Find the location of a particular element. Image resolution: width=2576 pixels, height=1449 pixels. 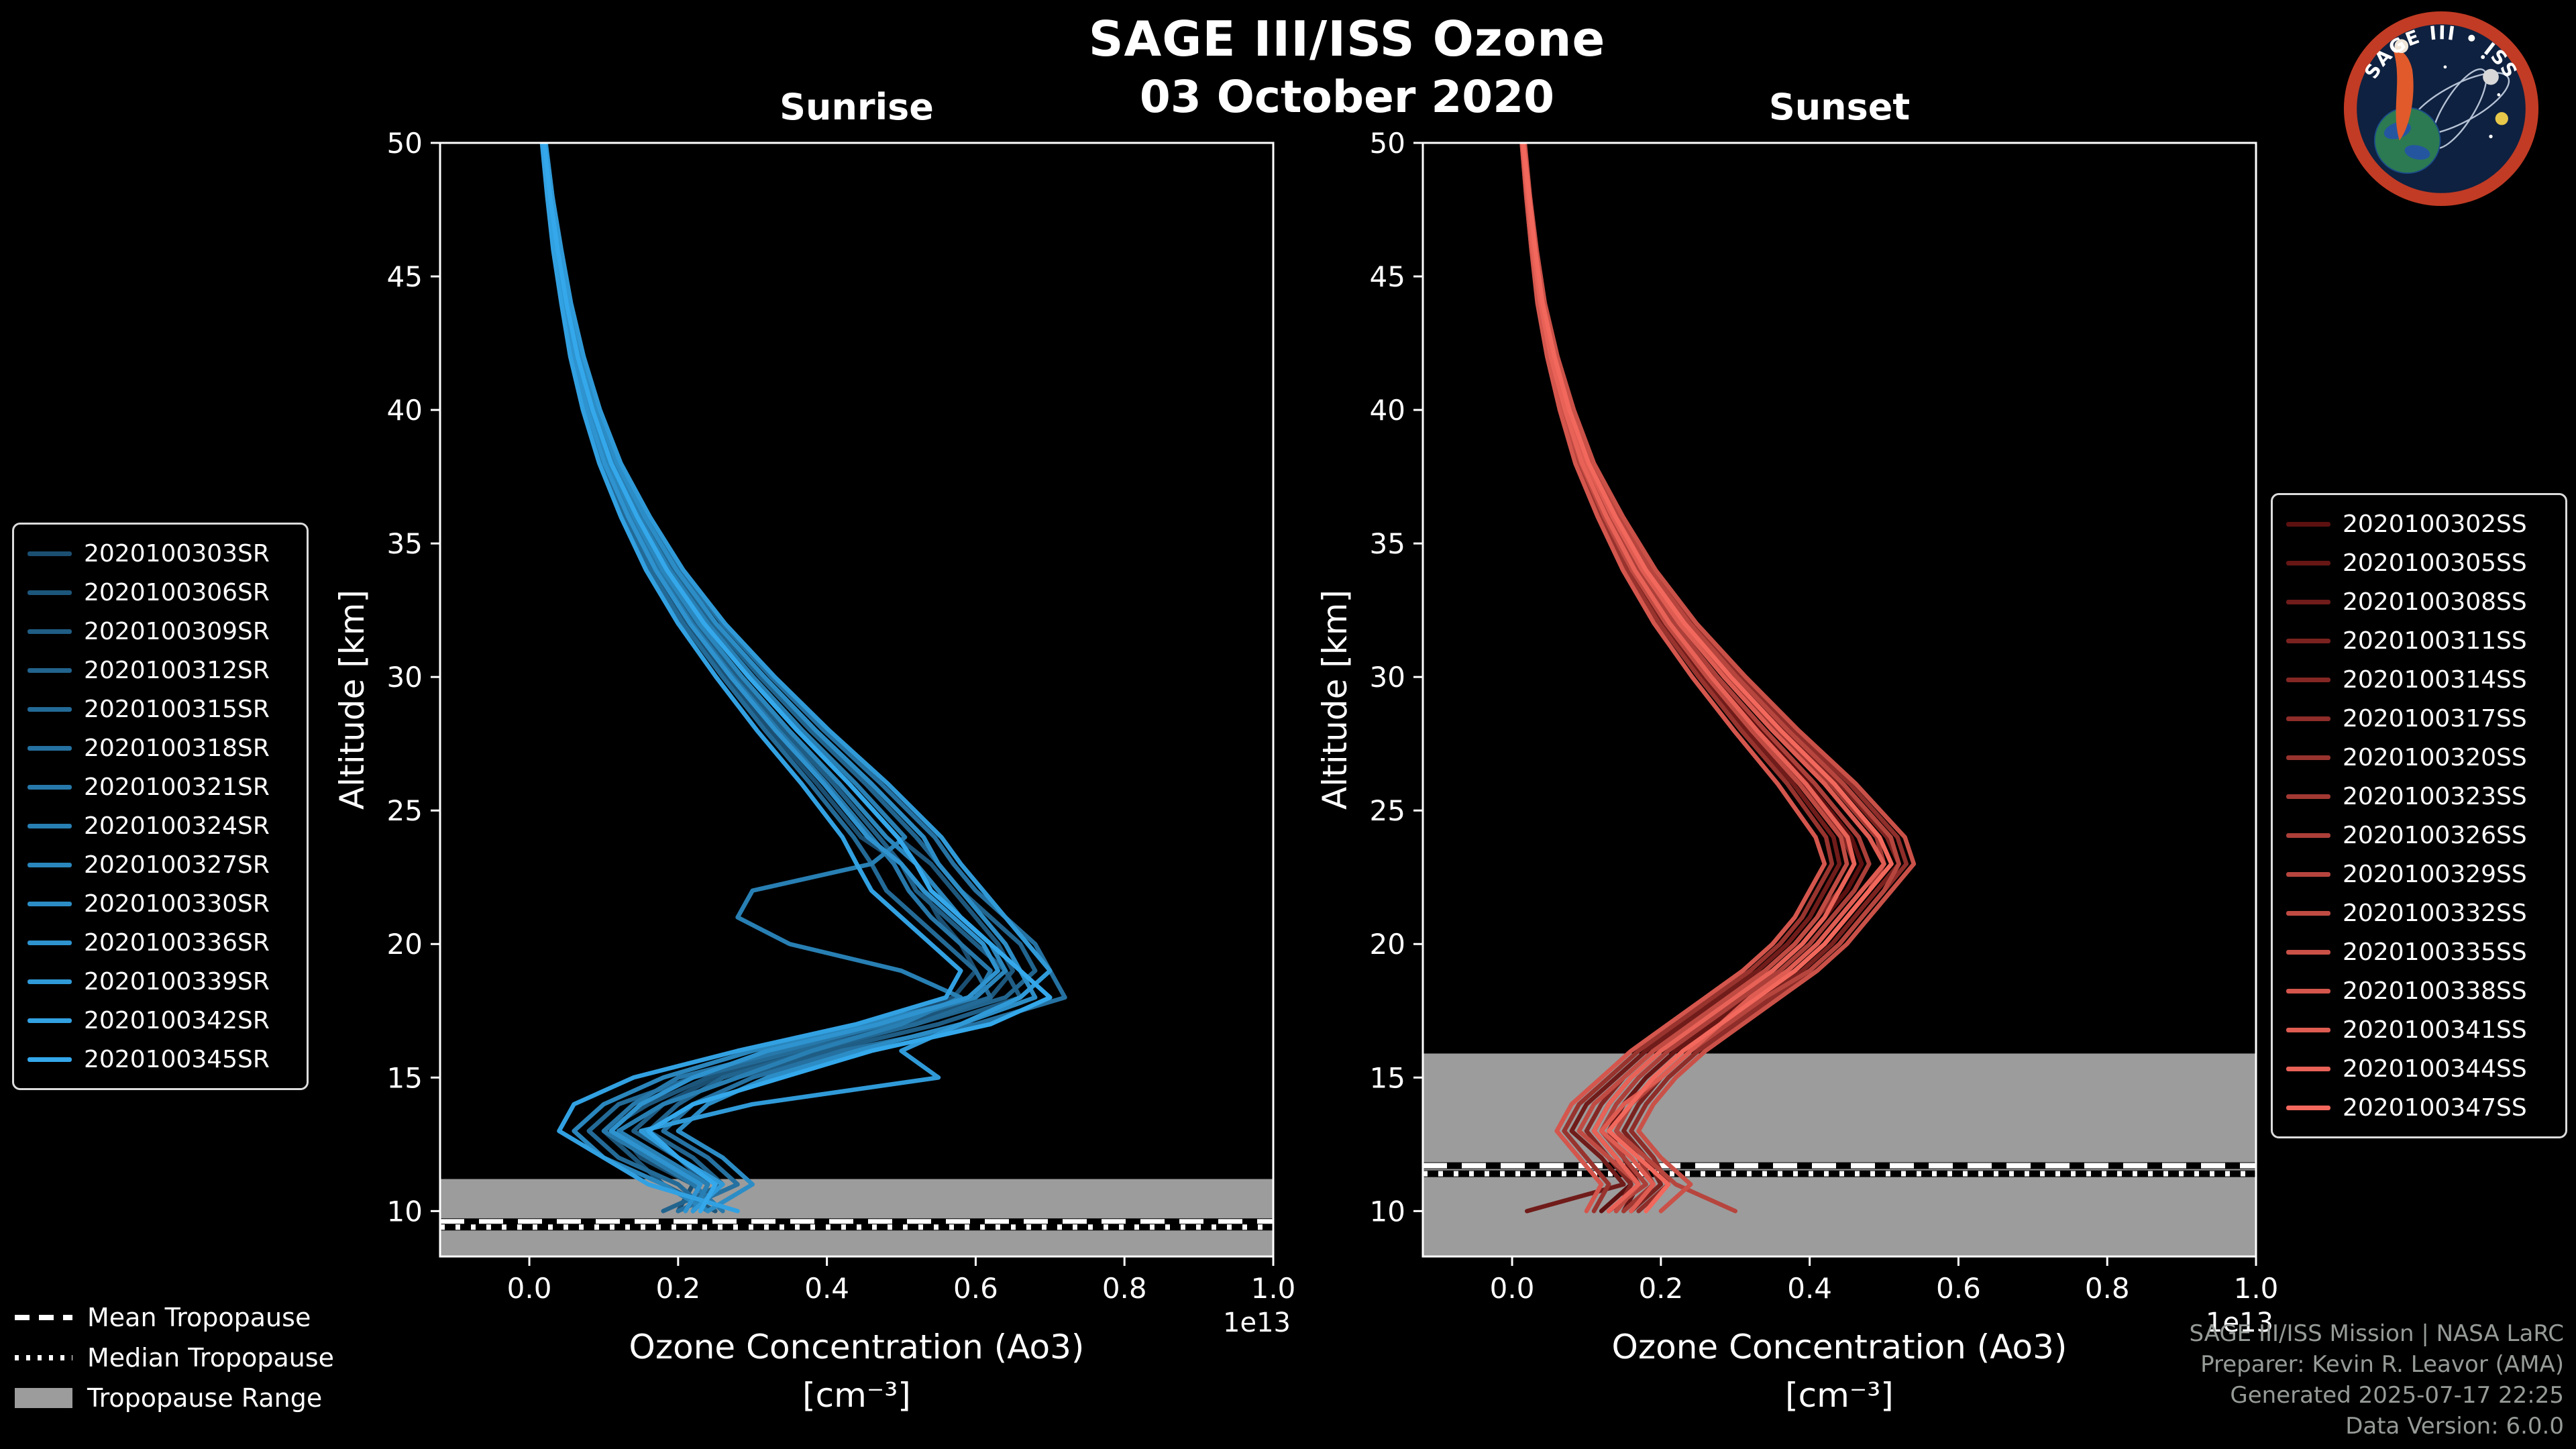

legend-item: 2020100315SR is located at coordinates (160, 709).